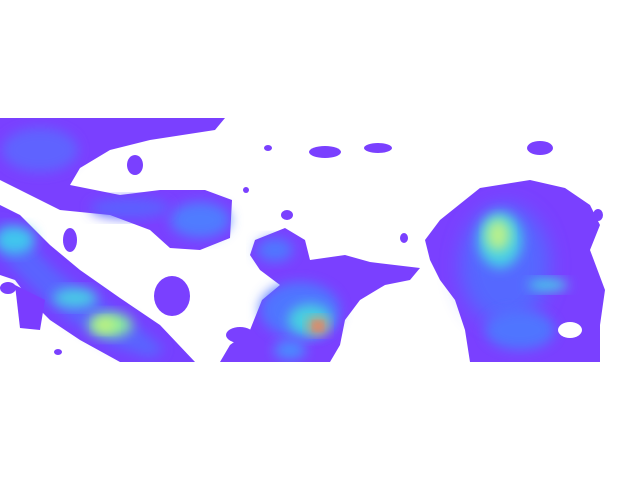  Describe the element at coordinates (97, 283) in the screenshot. I see `left-diagonal-band` at that location.